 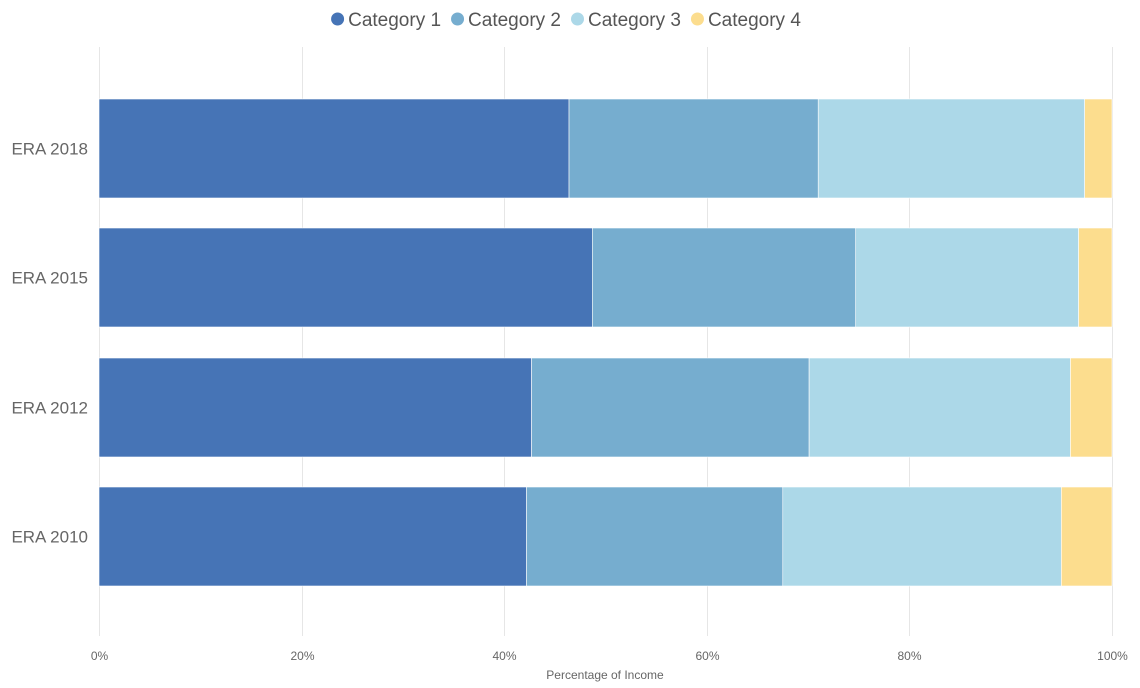 I want to click on x-axis-ticks: 0% 20% 40% 60% 80% 100%, so click(x=609, y=656).